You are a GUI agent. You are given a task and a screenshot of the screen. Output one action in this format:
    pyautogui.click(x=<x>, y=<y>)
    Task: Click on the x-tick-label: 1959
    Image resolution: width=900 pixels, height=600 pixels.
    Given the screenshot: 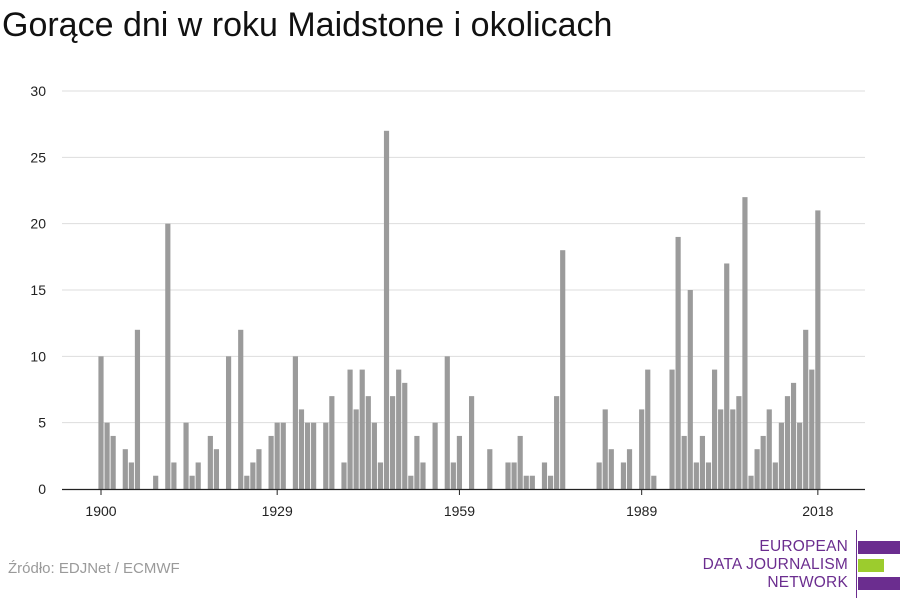 What is the action you would take?
    pyautogui.click(x=459, y=511)
    